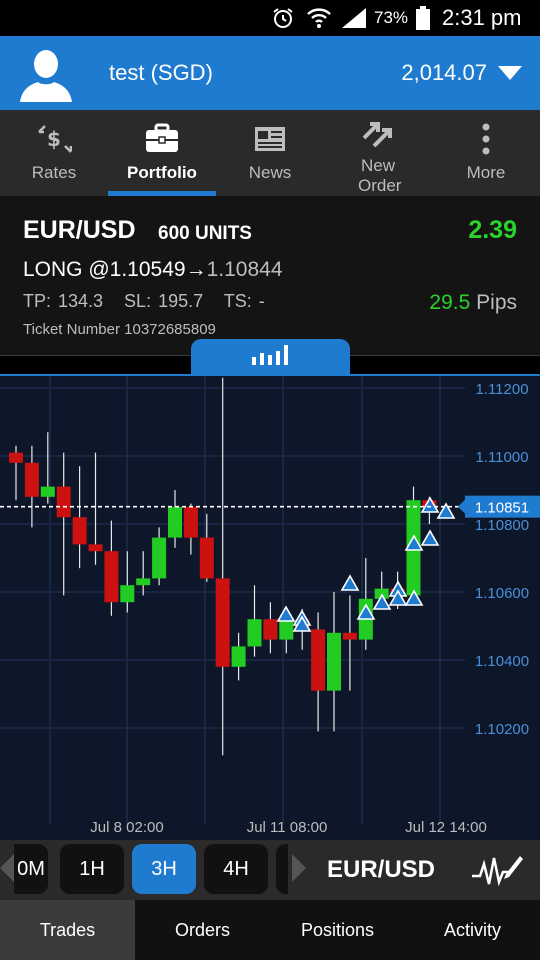  I want to click on clock: 2:31 pm, so click(482, 17).